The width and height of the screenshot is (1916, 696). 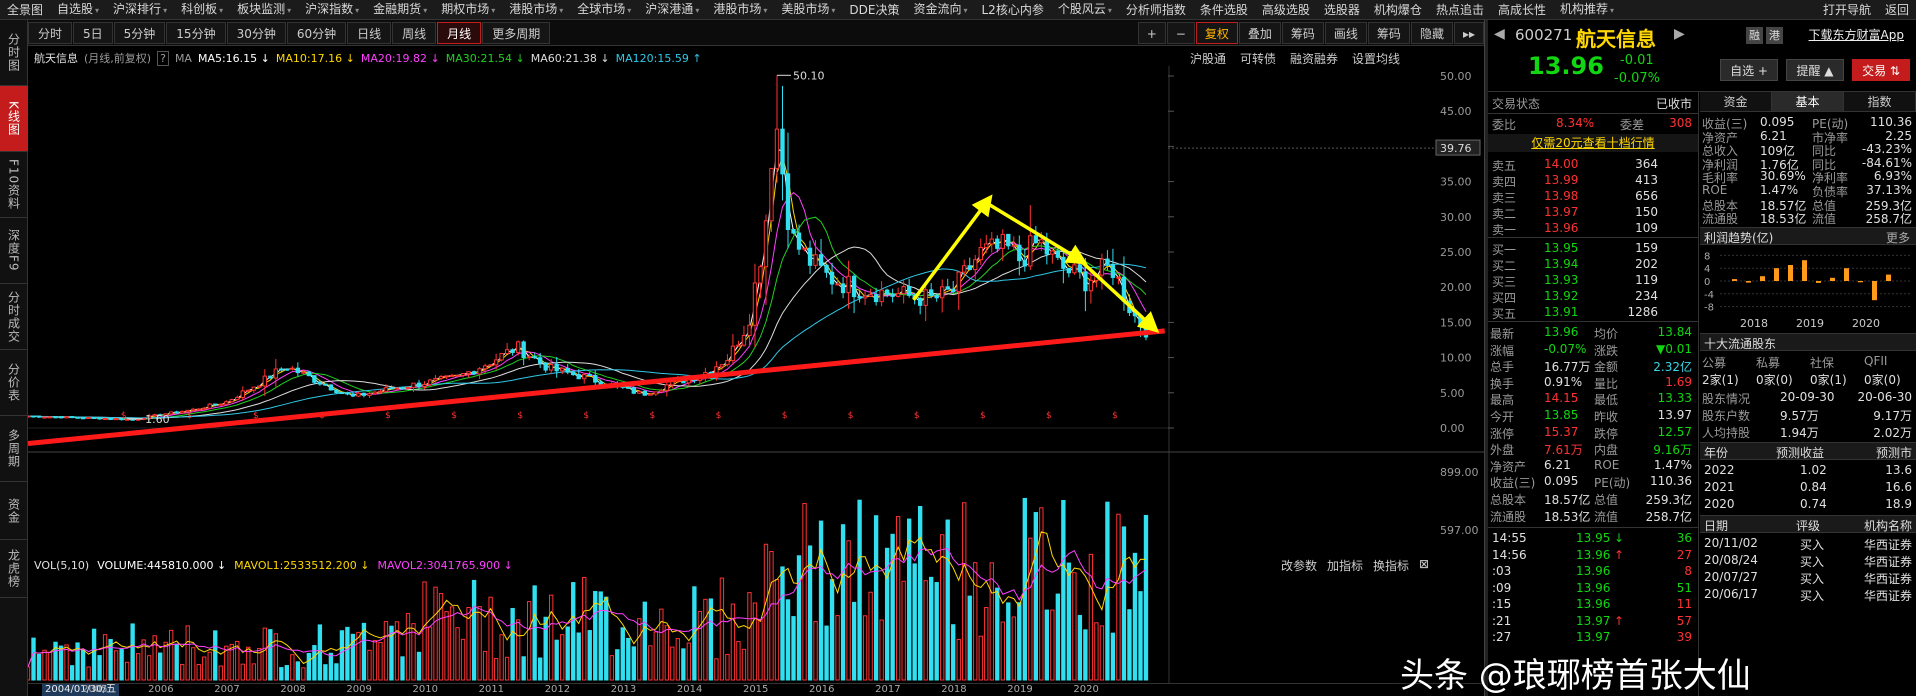 I want to click on period-tab: 15分钟, so click(x=196, y=32).